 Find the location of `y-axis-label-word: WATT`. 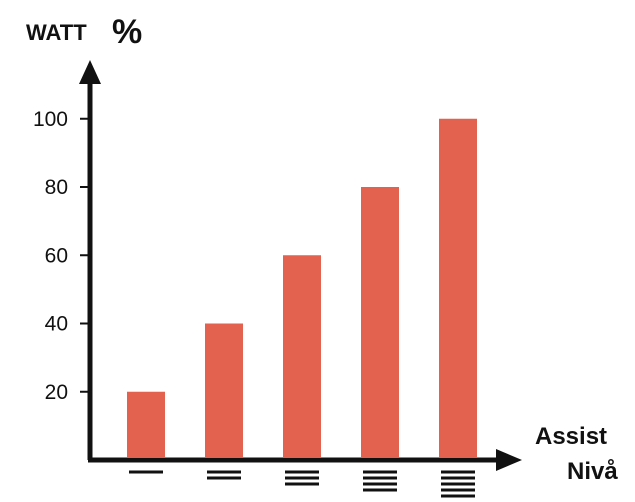

y-axis-label-word: WATT is located at coordinates (56, 32).